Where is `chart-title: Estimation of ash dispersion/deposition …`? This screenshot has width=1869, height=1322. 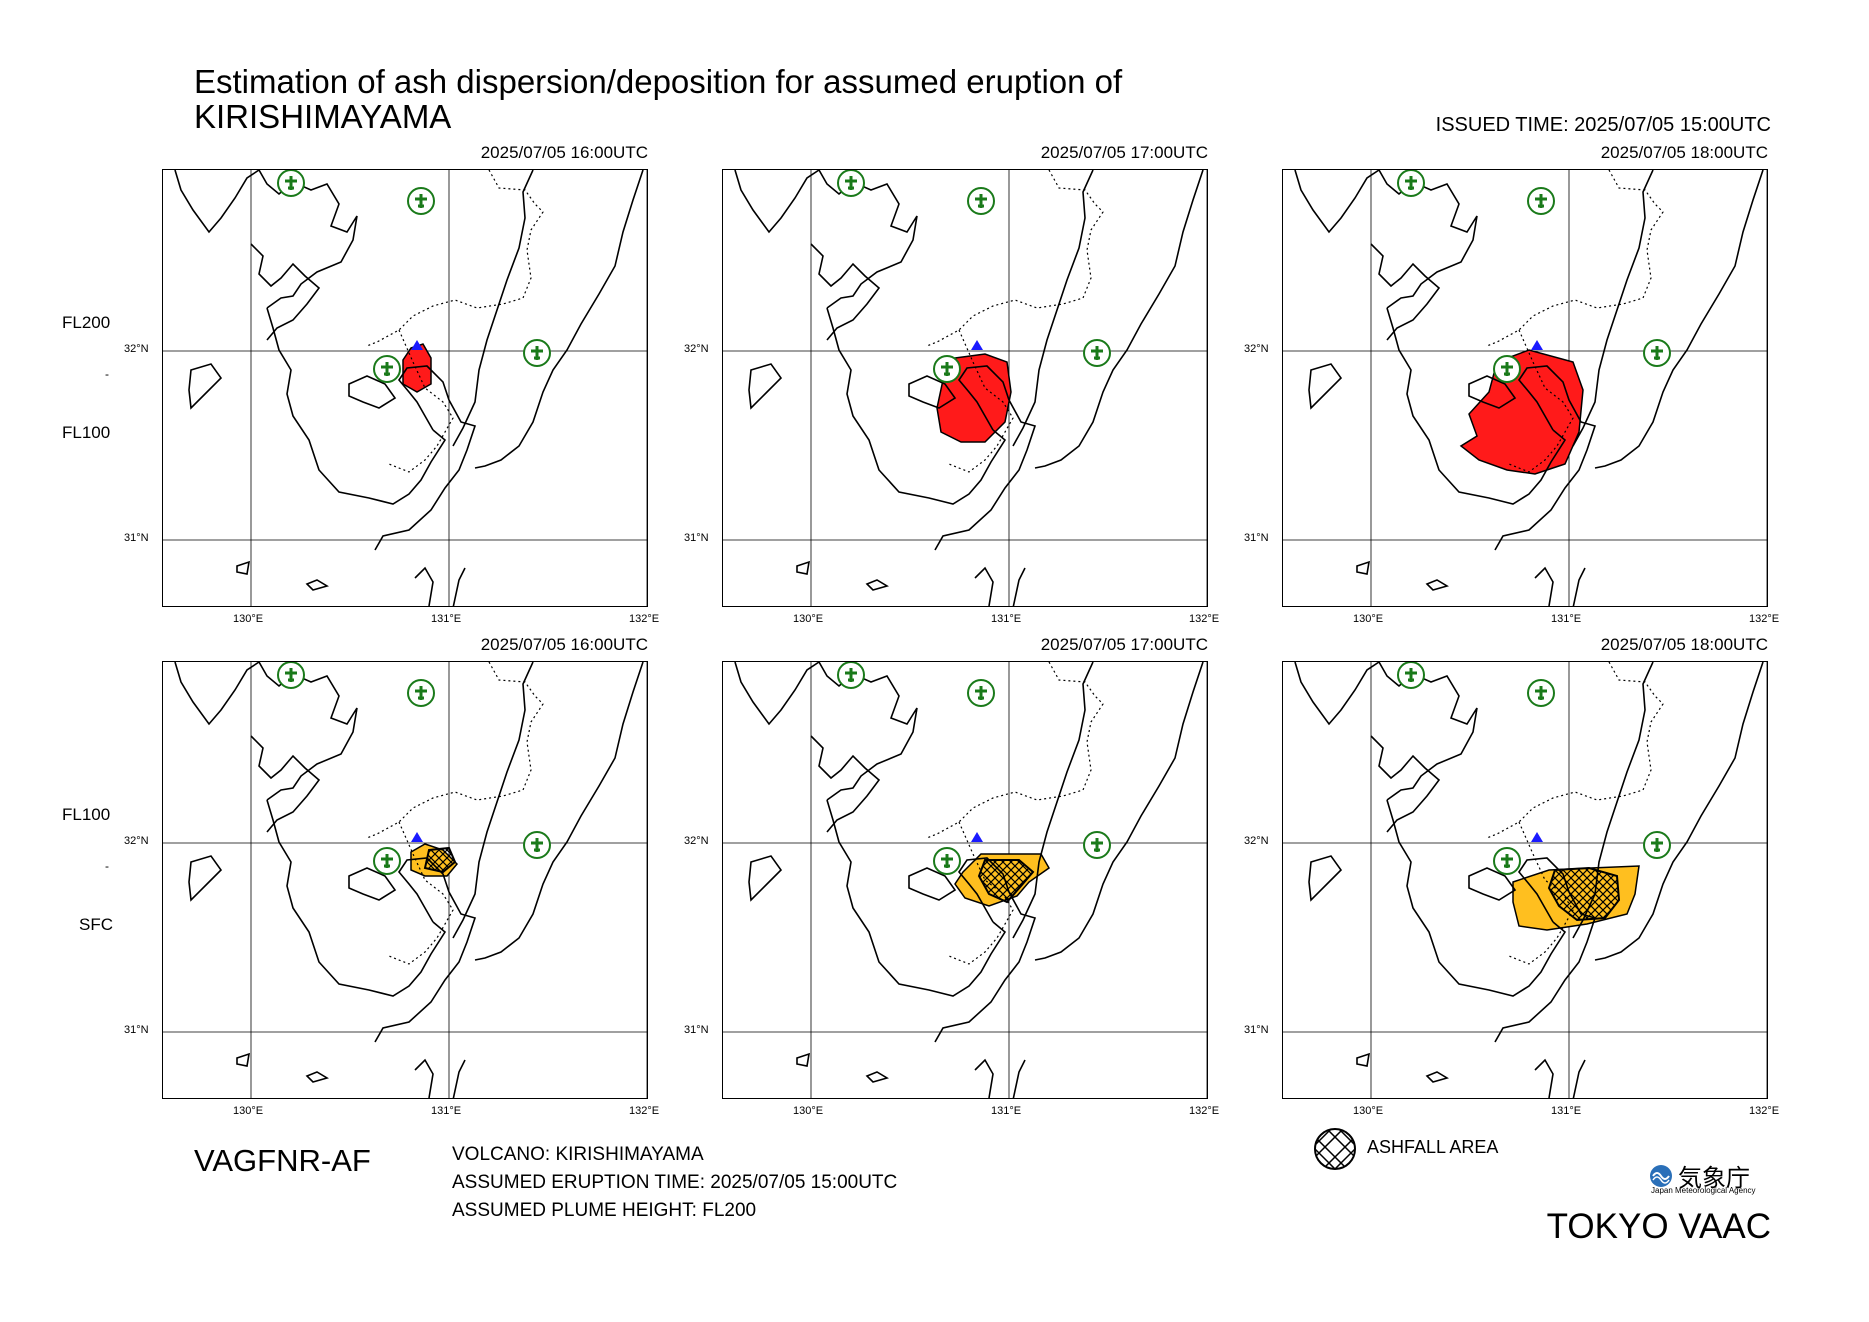
chart-title: Estimation of ash dispersion/deposition … is located at coordinates (658, 99).